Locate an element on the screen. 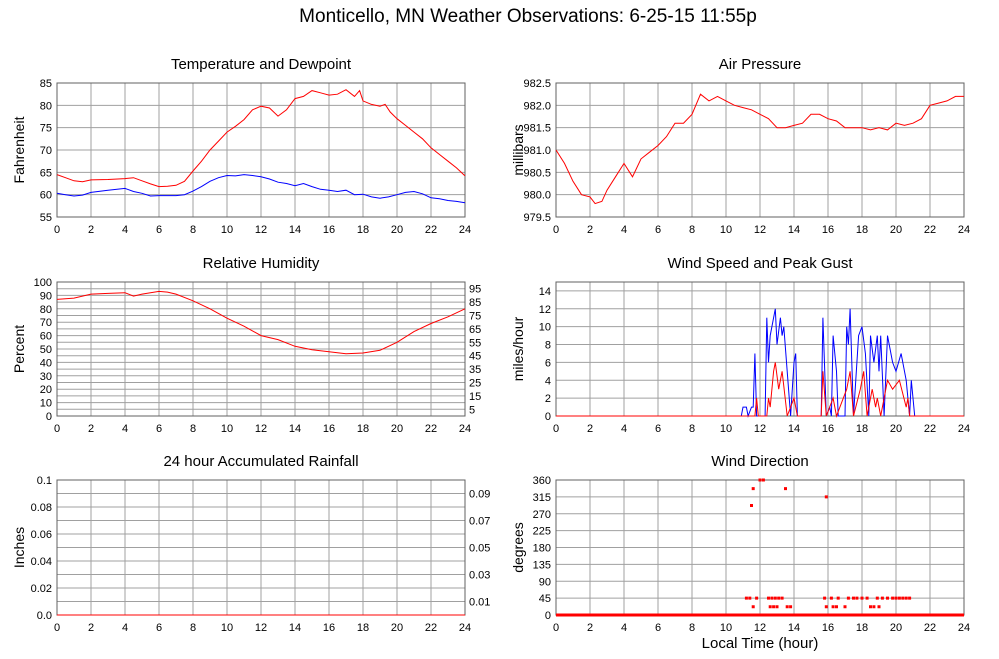 The height and width of the screenshot is (659, 999). humidity-x-tick-label: 14 is located at coordinates (295, 429).